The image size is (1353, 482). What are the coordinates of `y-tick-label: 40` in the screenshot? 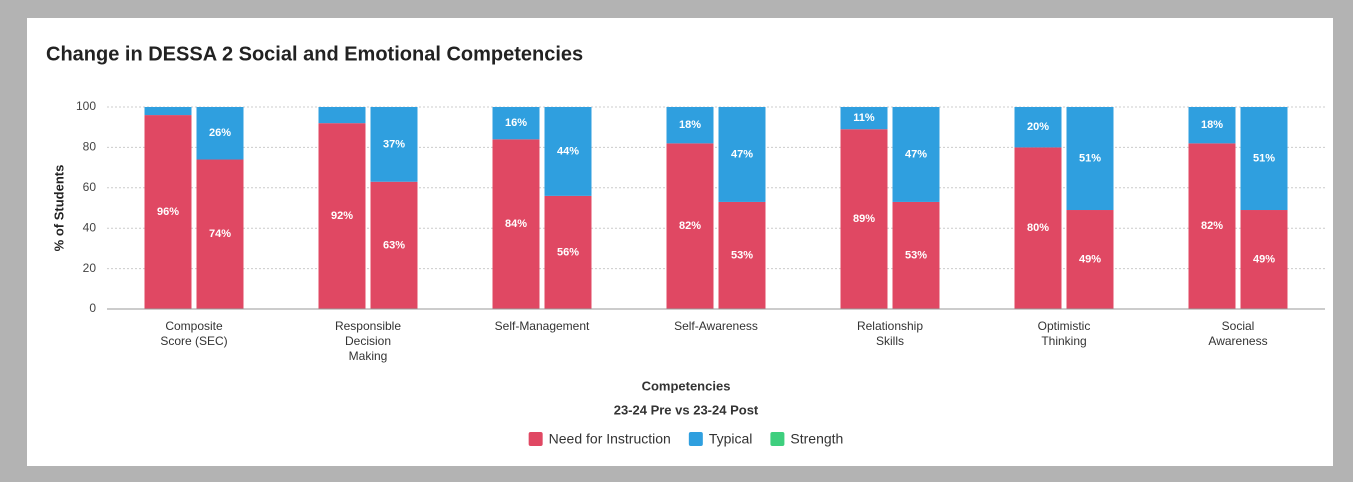 It's located at (90, 227).